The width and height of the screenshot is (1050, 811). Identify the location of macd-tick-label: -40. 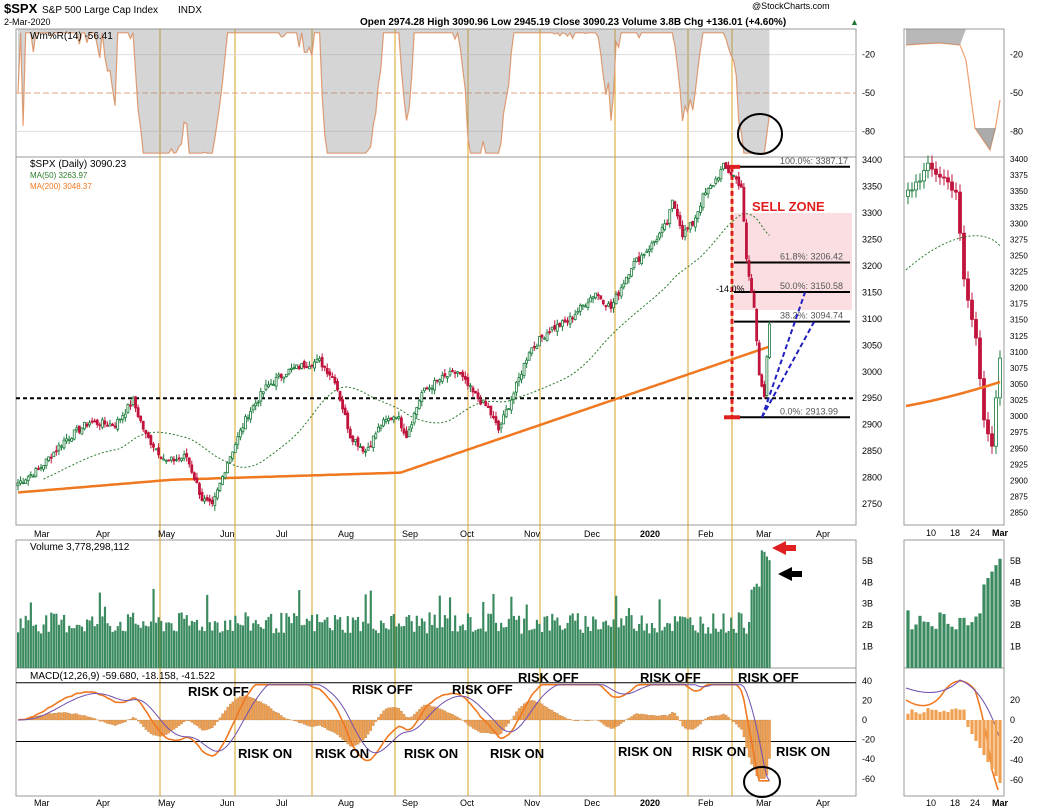
(868, 759).